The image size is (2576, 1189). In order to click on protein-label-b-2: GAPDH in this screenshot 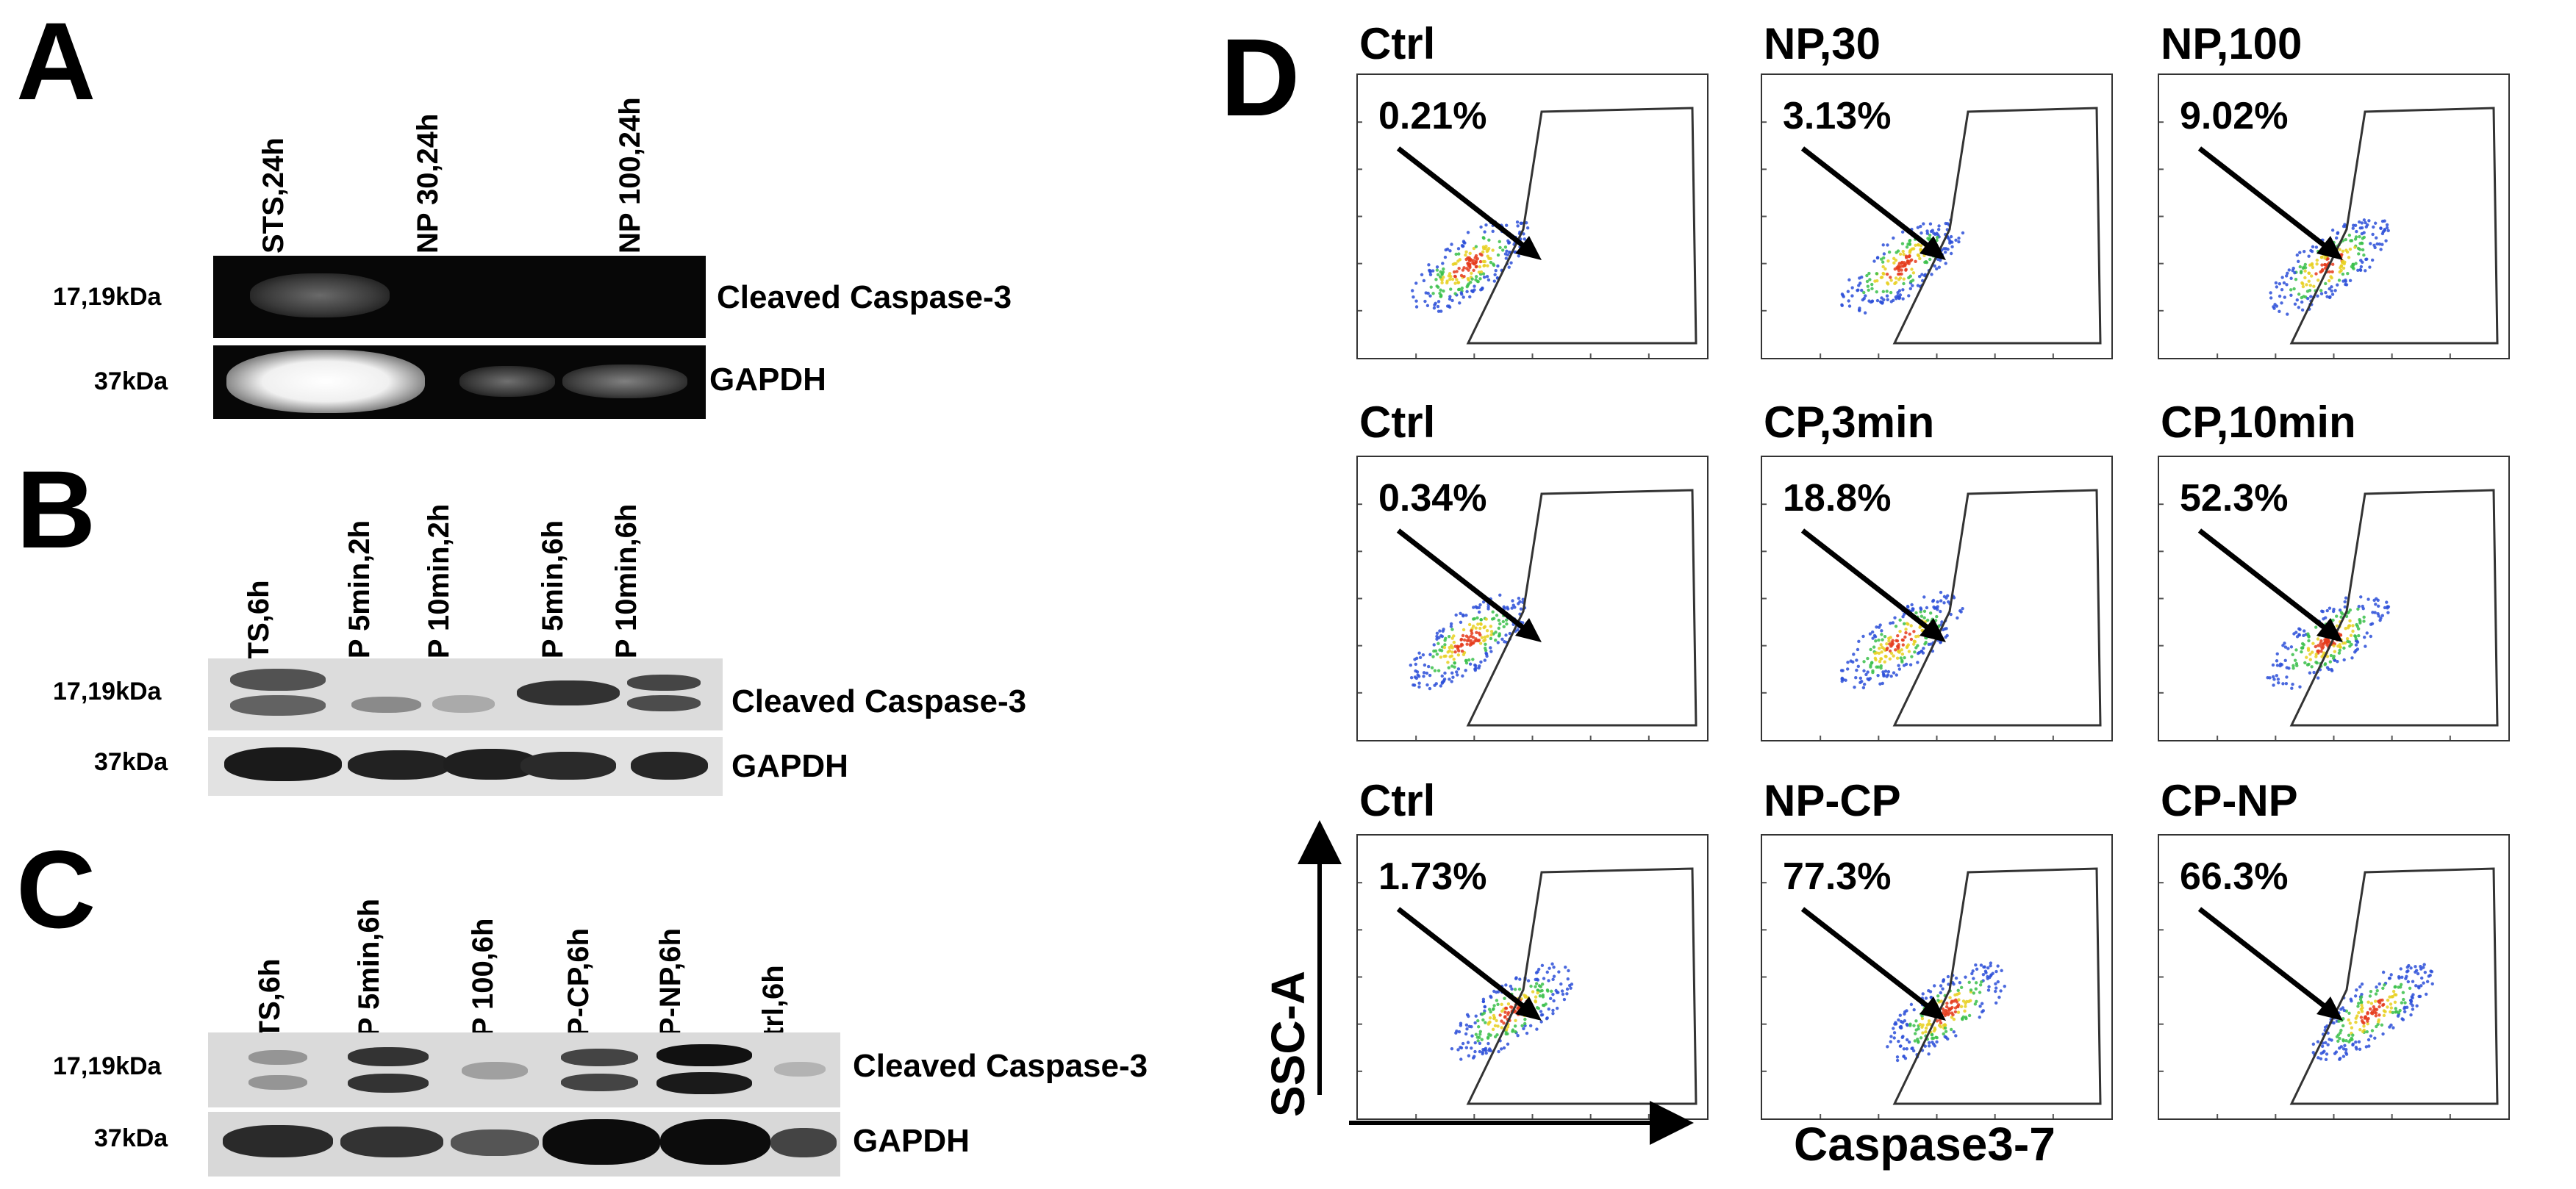, I will do `click(789, 766)`.